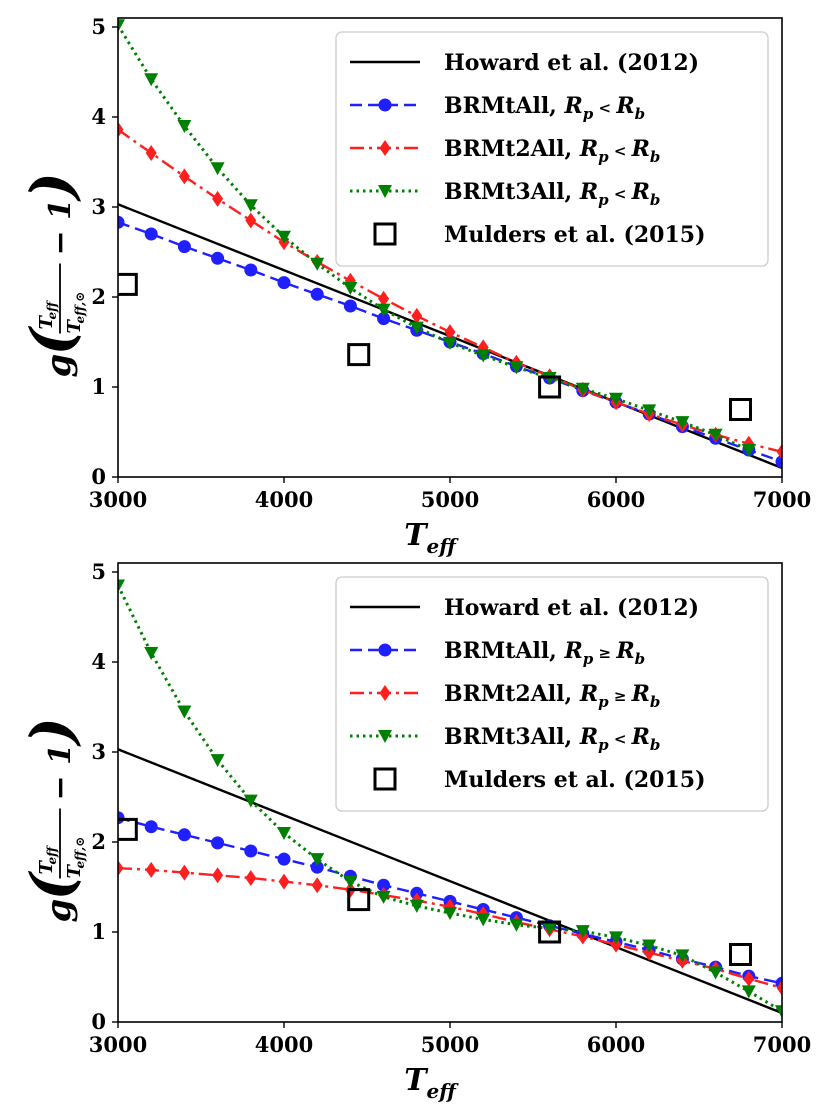 The image size is (830, 1120). What do you see at coordinates (59, 366) in the screenshot?
I see `svg-text: g` at bounding box center [59, 366].